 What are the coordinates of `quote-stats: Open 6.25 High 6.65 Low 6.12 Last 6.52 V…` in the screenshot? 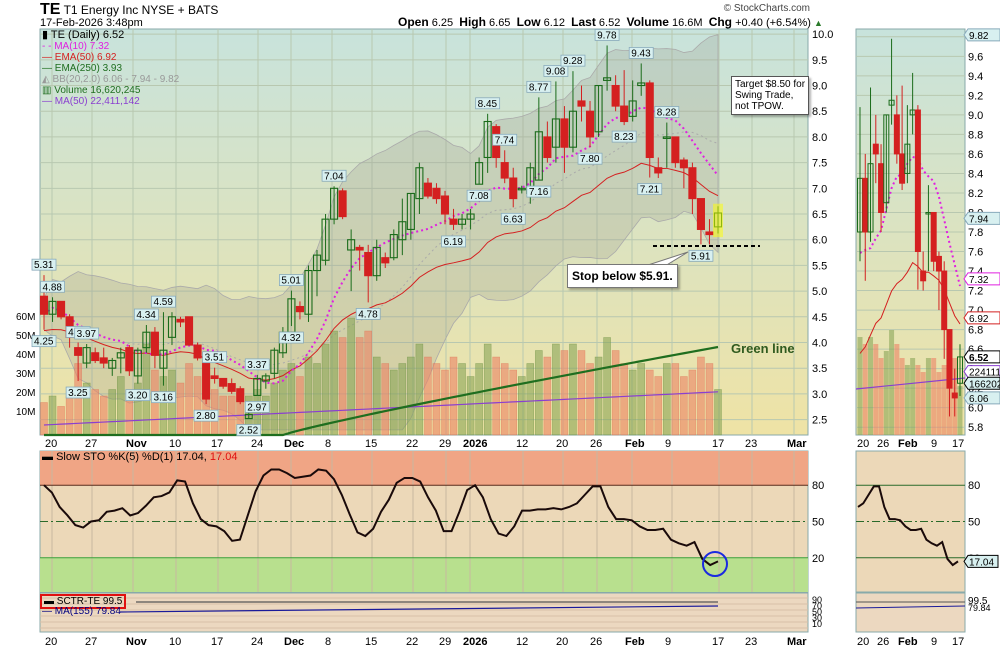 It's located at (610, 22).